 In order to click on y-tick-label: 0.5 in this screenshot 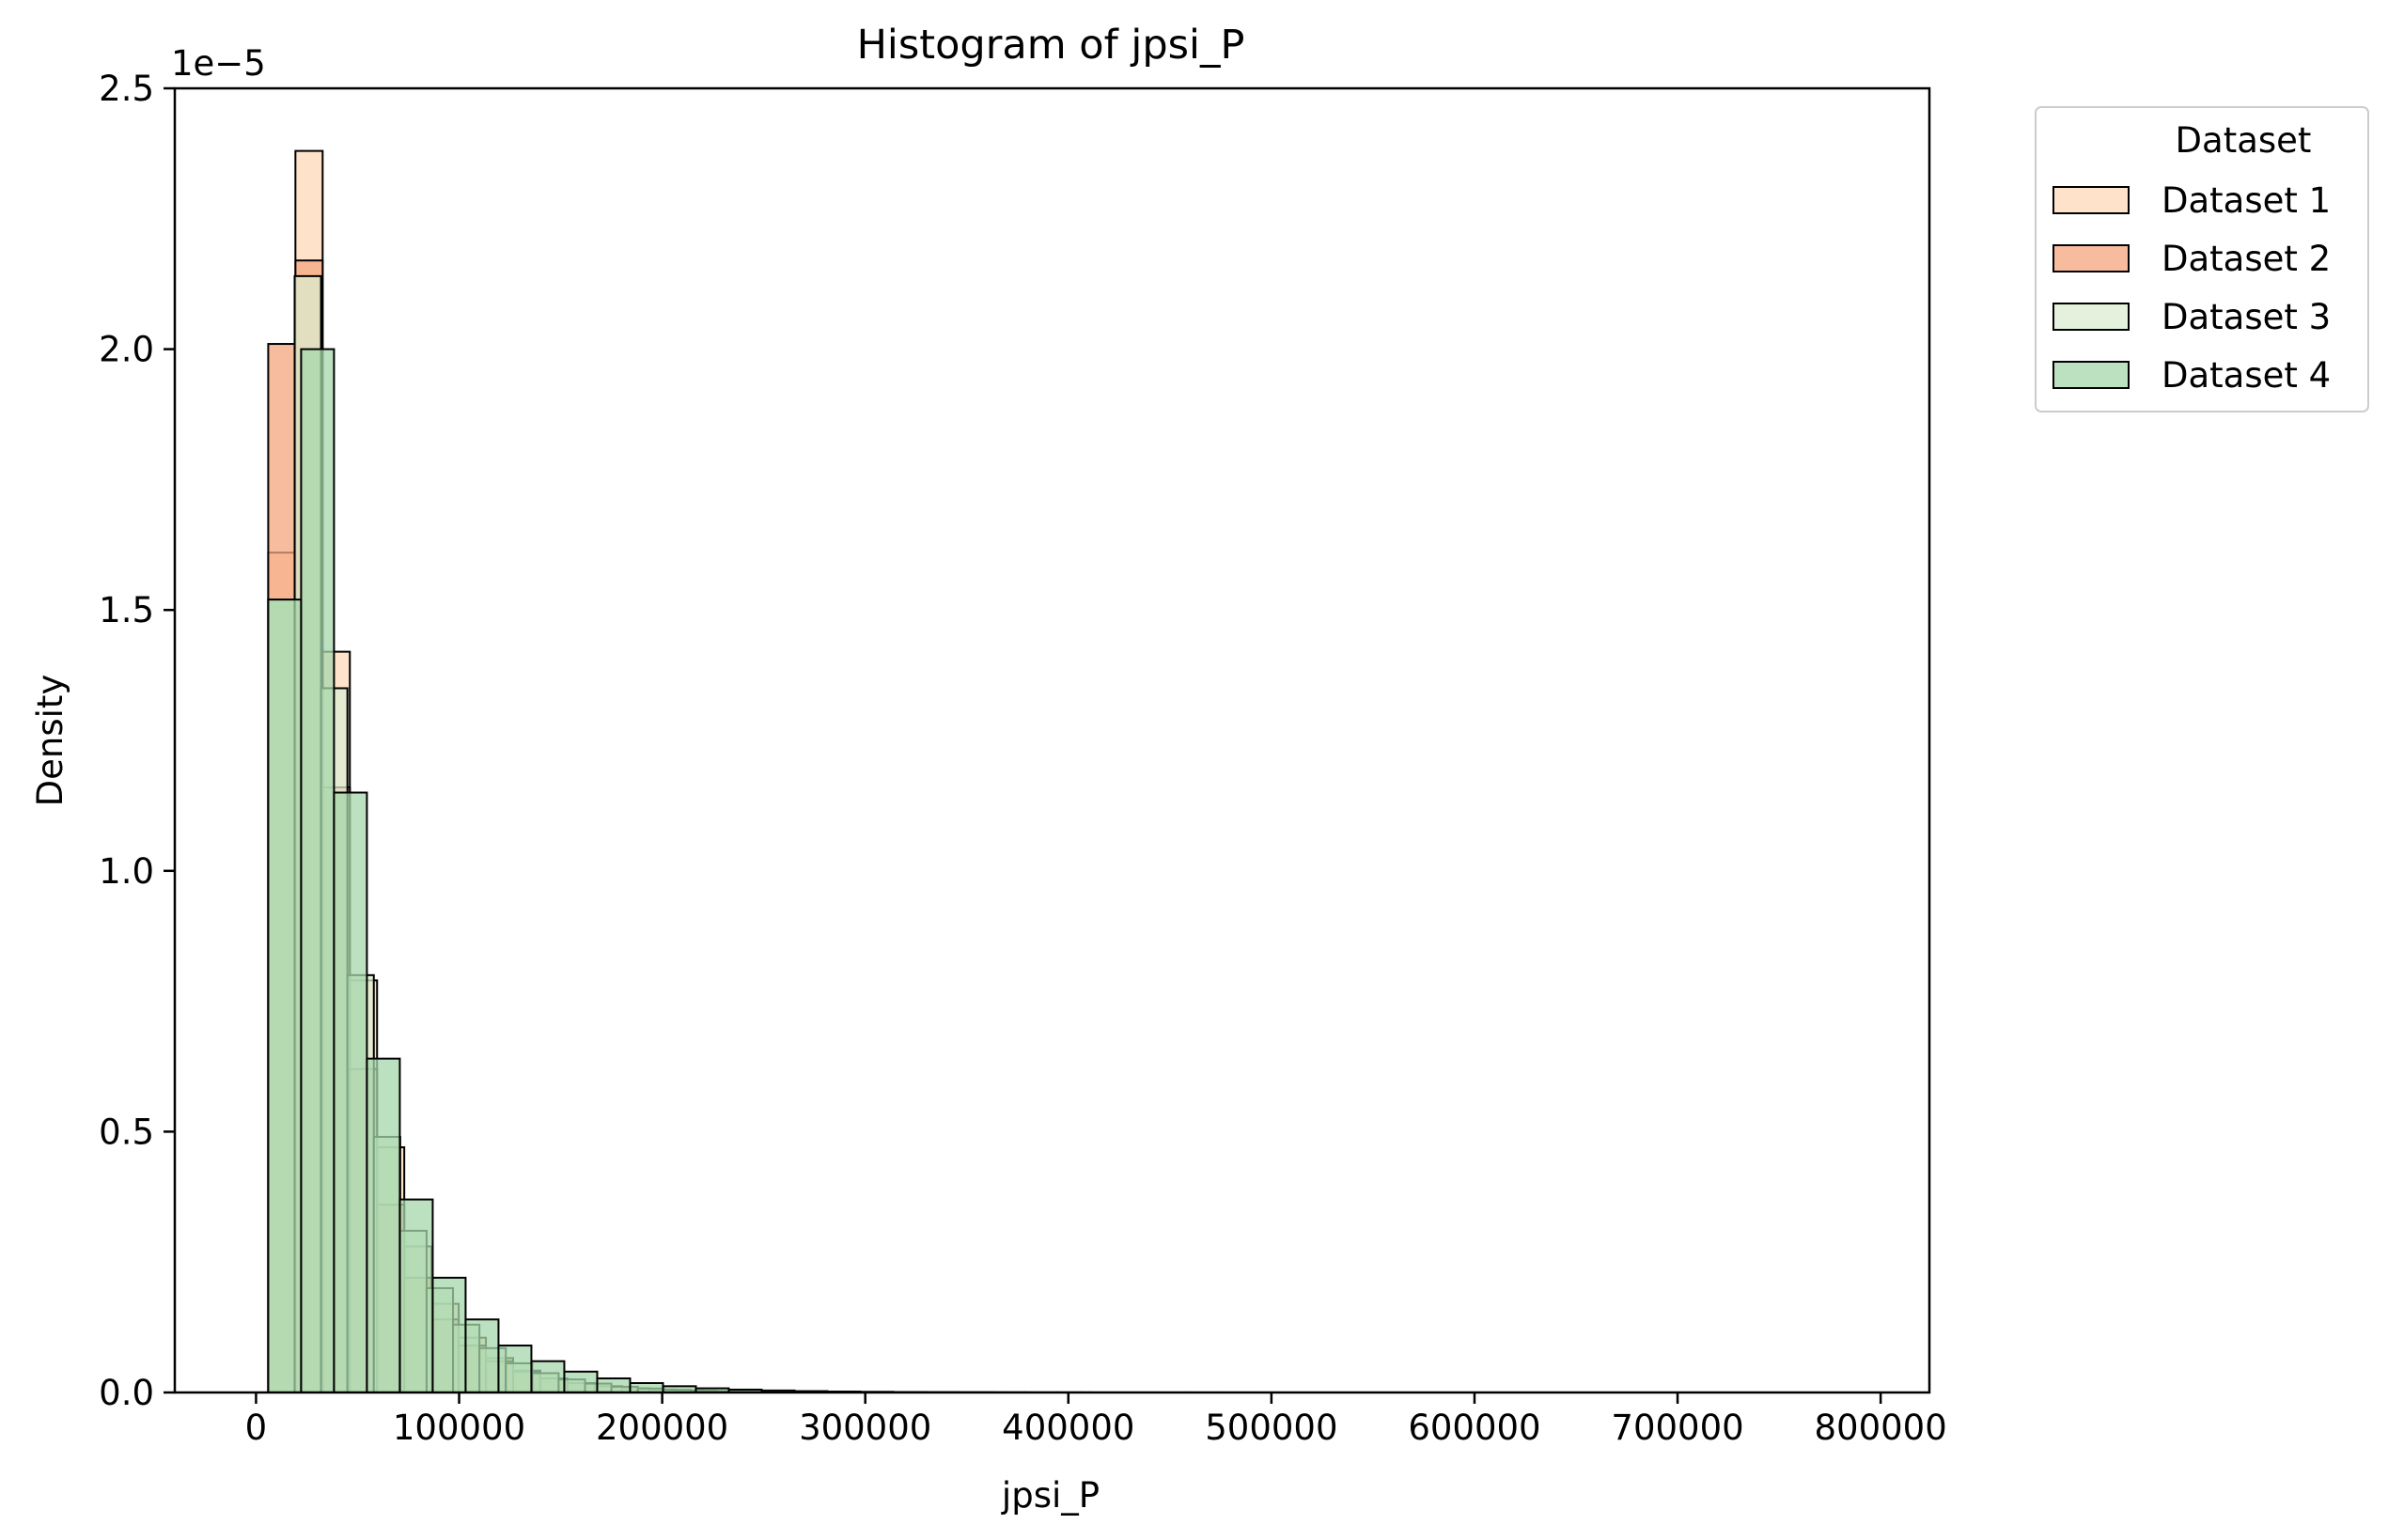, I will do `click(126, 1132)`.